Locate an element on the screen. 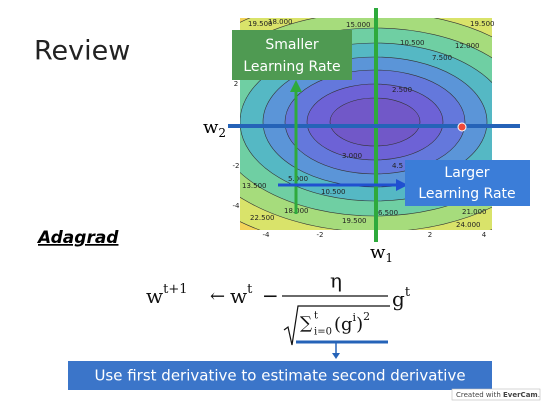 The width and height of the screenshot is (554, 405). x-tick-label: 2 is located at coordinates (430, 235).